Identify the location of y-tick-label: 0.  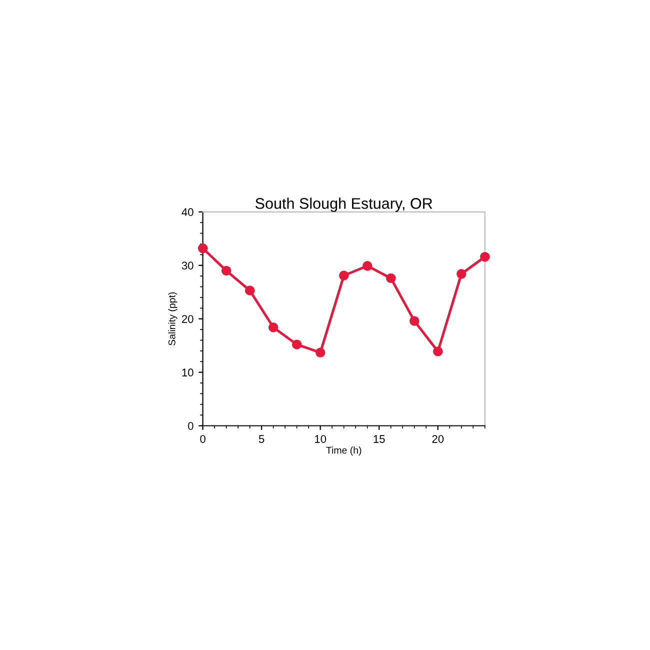
(191, 426).